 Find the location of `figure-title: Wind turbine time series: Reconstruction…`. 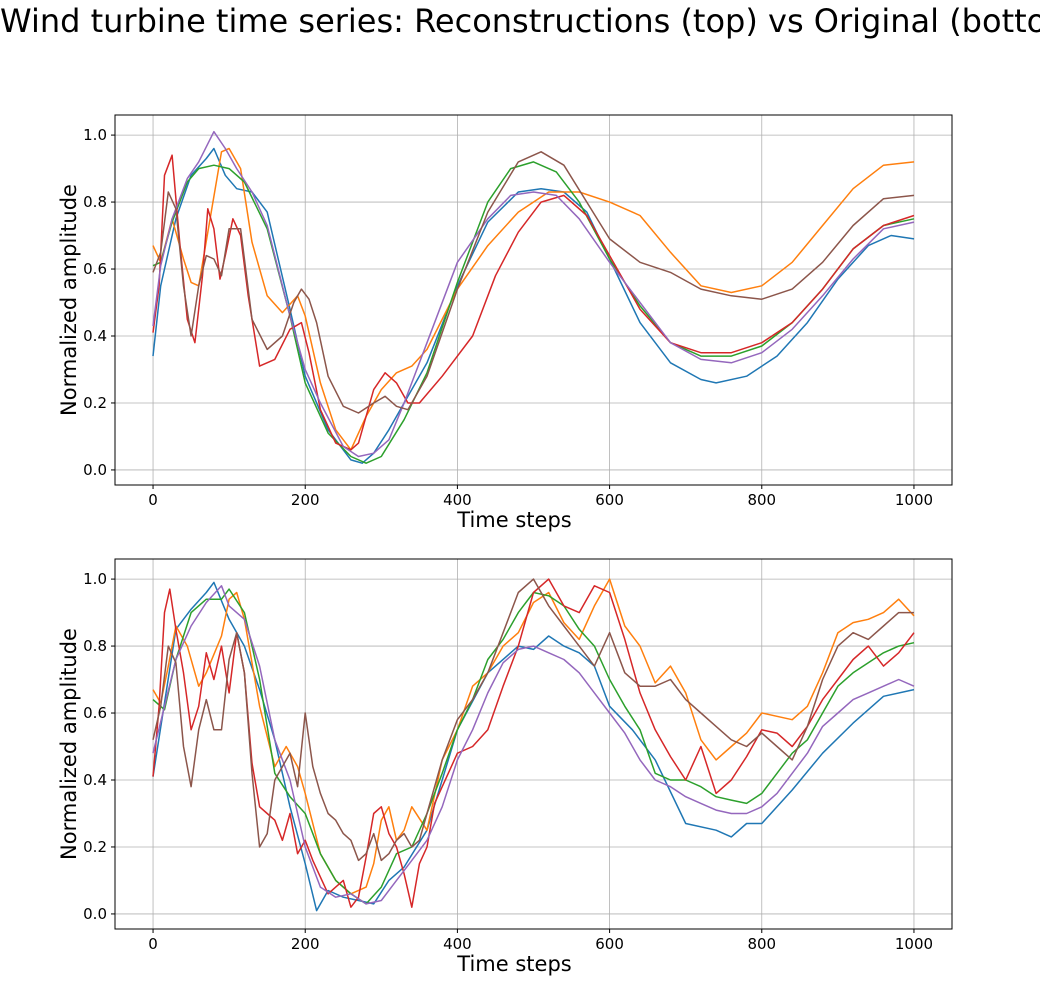

figure-title: Wind turbine time series: Reconstruction… is located at coordinates (520, 21).